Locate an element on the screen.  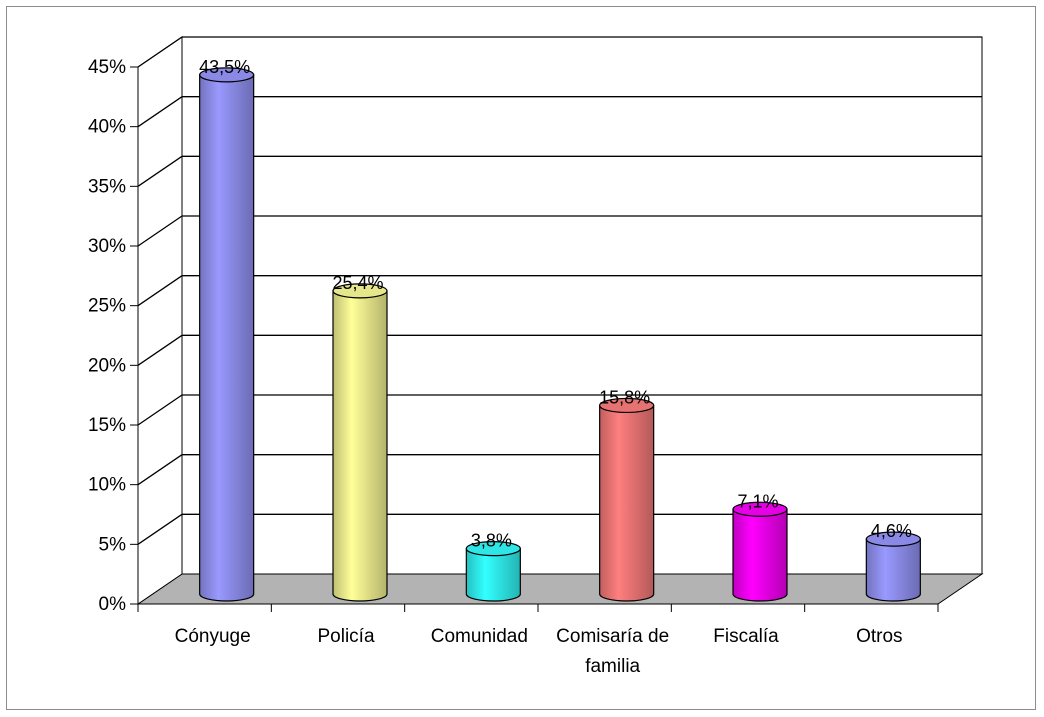
y-tick-label: 25% is located at coordinates (107, 306).